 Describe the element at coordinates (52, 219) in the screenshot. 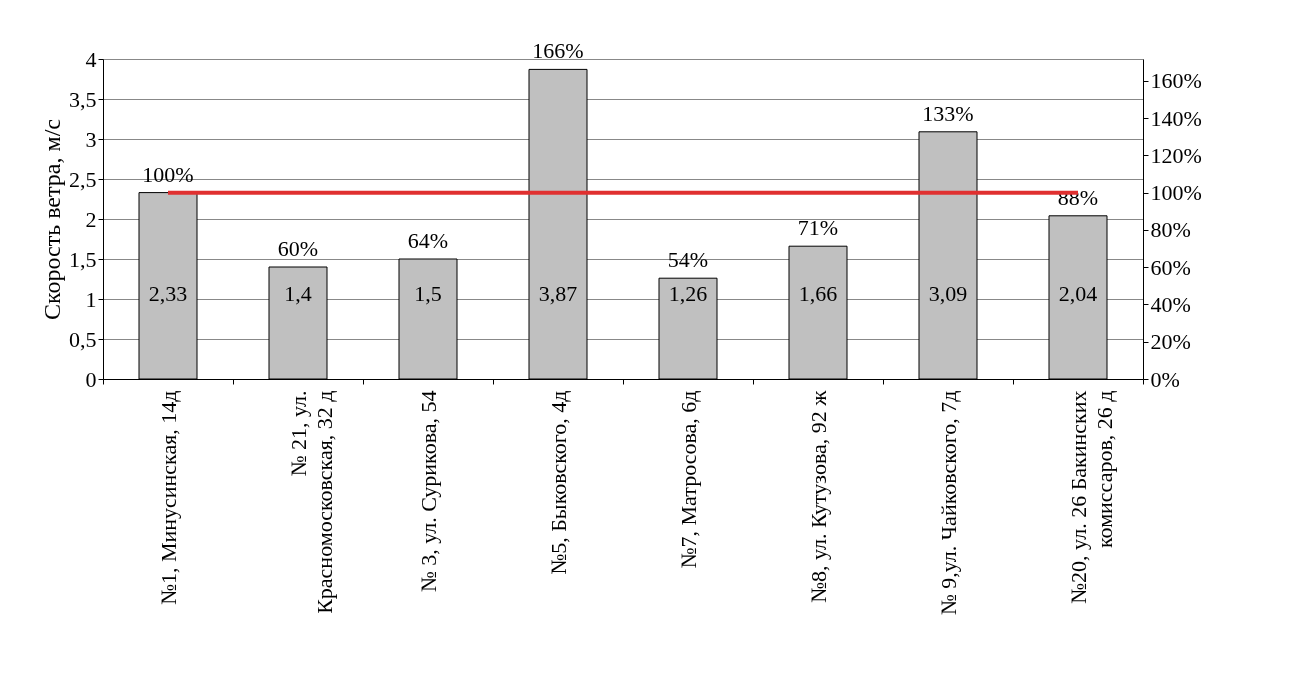

I see `y-axis-title: Скорость ветра, м/с` at that location.